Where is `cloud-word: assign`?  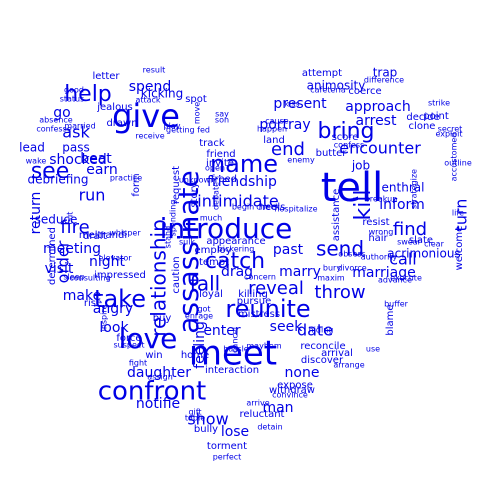 cloud-word: assign is located at coordinates (160, 377).